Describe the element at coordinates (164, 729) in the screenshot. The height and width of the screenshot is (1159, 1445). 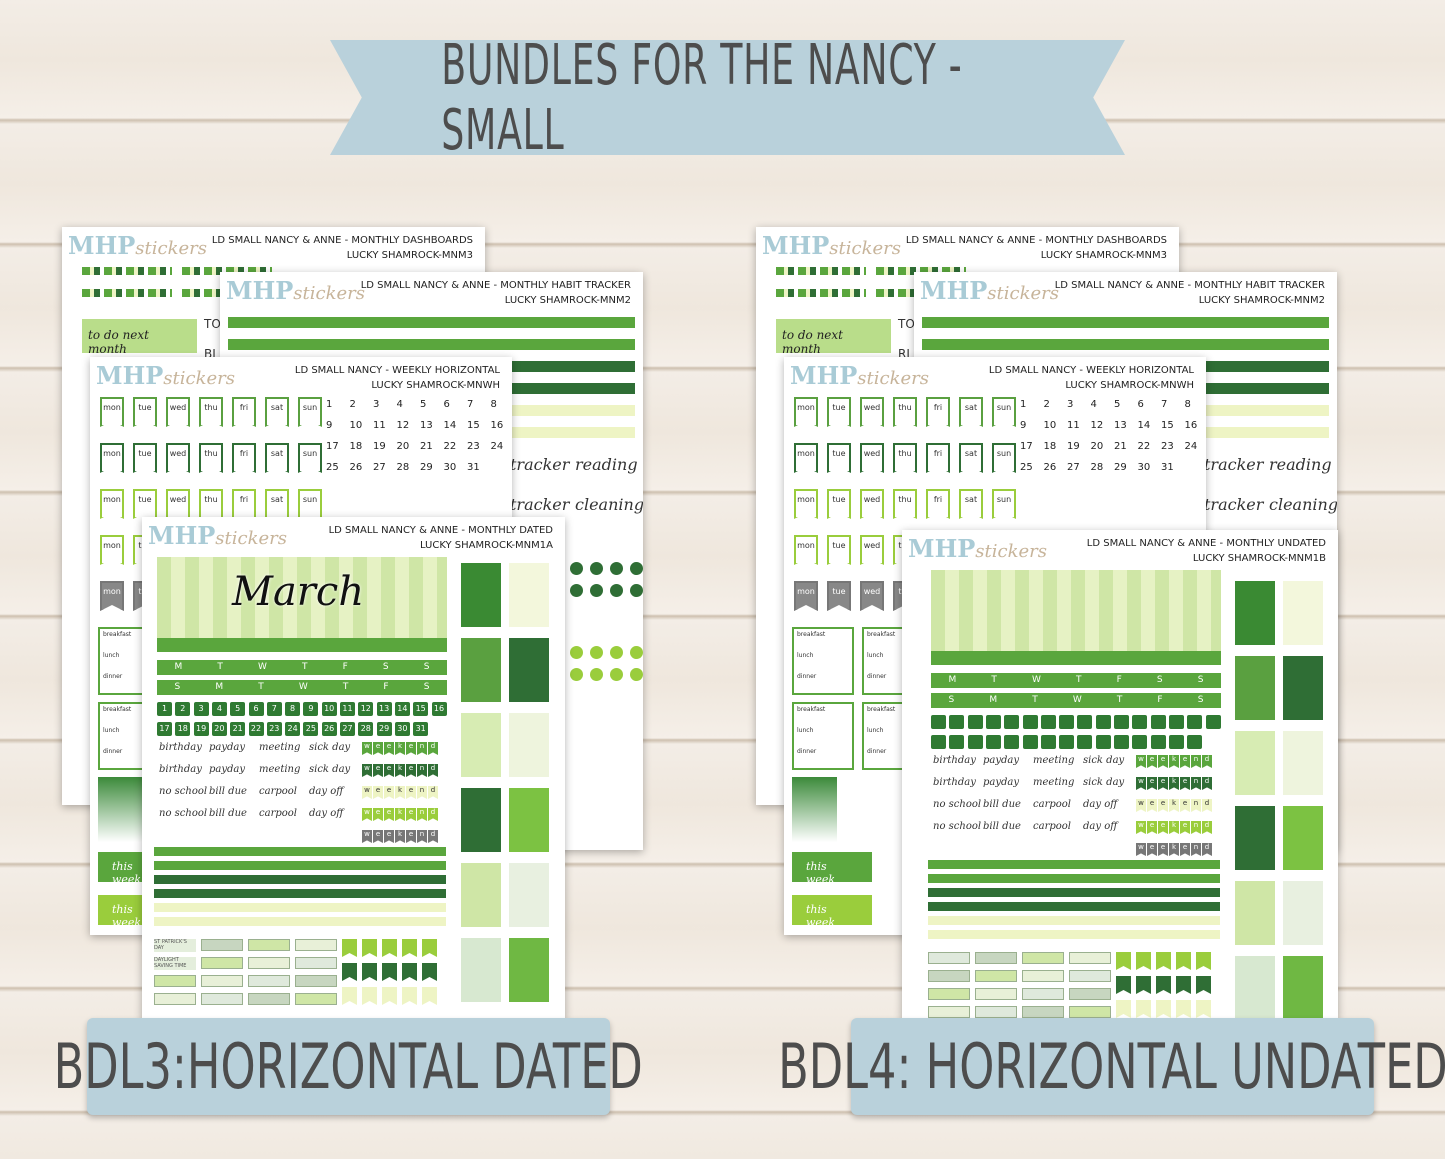
I see `date-square: 17` at that location.